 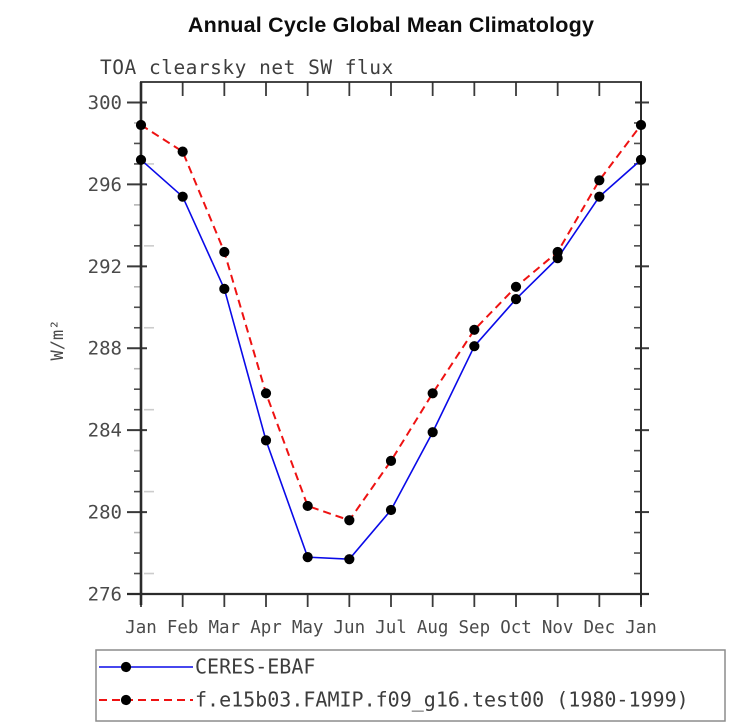 What do you see at coordinates (391, 628) in the screenshot?
I see `x-tick-label: Jul` at bounding box center [391, 628].